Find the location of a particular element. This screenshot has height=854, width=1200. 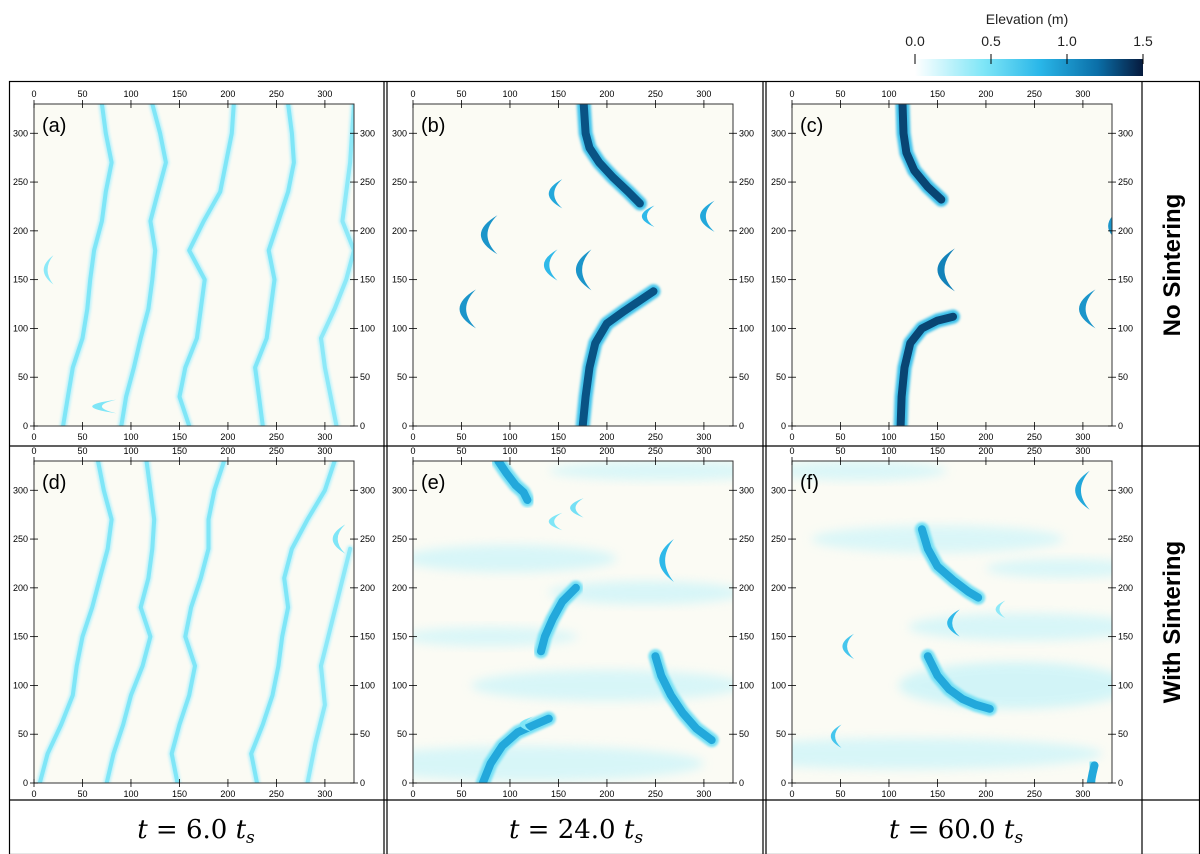

panel-label: (c) is located at coordinates (811, 126).